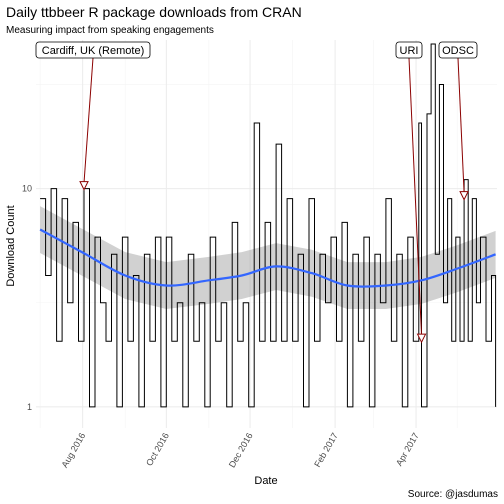 Image resolution: width=504 pixels, height=504 pixels. I want to click on x-tick-label: Aug 2016, so click(73, 450).